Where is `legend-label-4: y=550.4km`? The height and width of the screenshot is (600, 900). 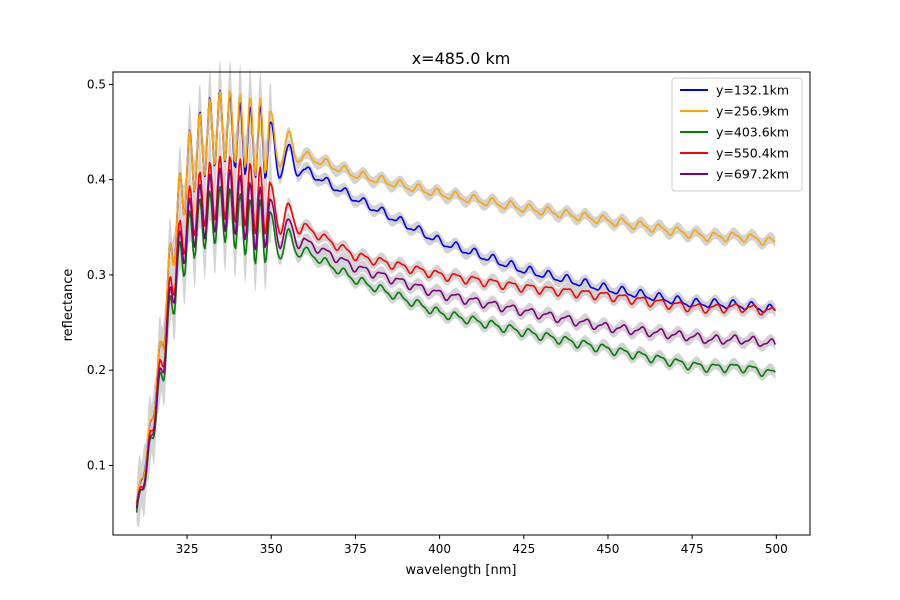 legend-label-4: y=550.4km is located at coordinates (752, 153).